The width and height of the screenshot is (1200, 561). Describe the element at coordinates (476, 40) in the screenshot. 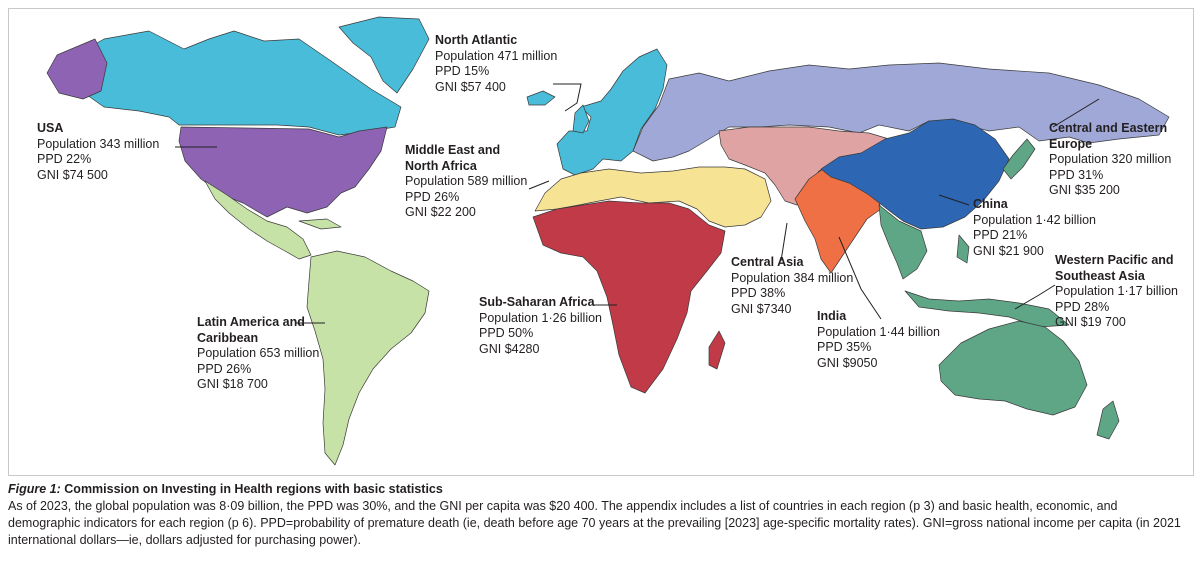

I see `region-name: North Atlantic` at that location.